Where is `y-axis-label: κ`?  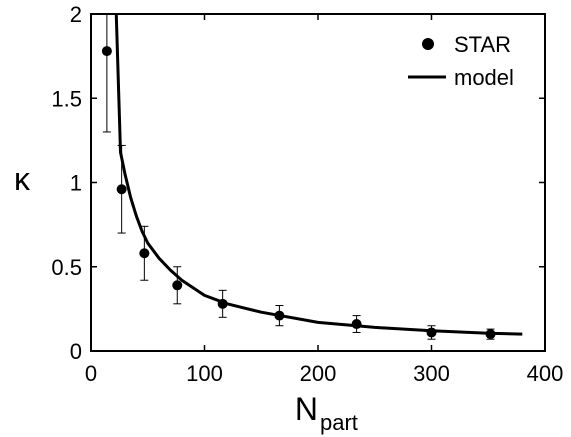 y-axis-label: κ is located at coordinates (22, 179).